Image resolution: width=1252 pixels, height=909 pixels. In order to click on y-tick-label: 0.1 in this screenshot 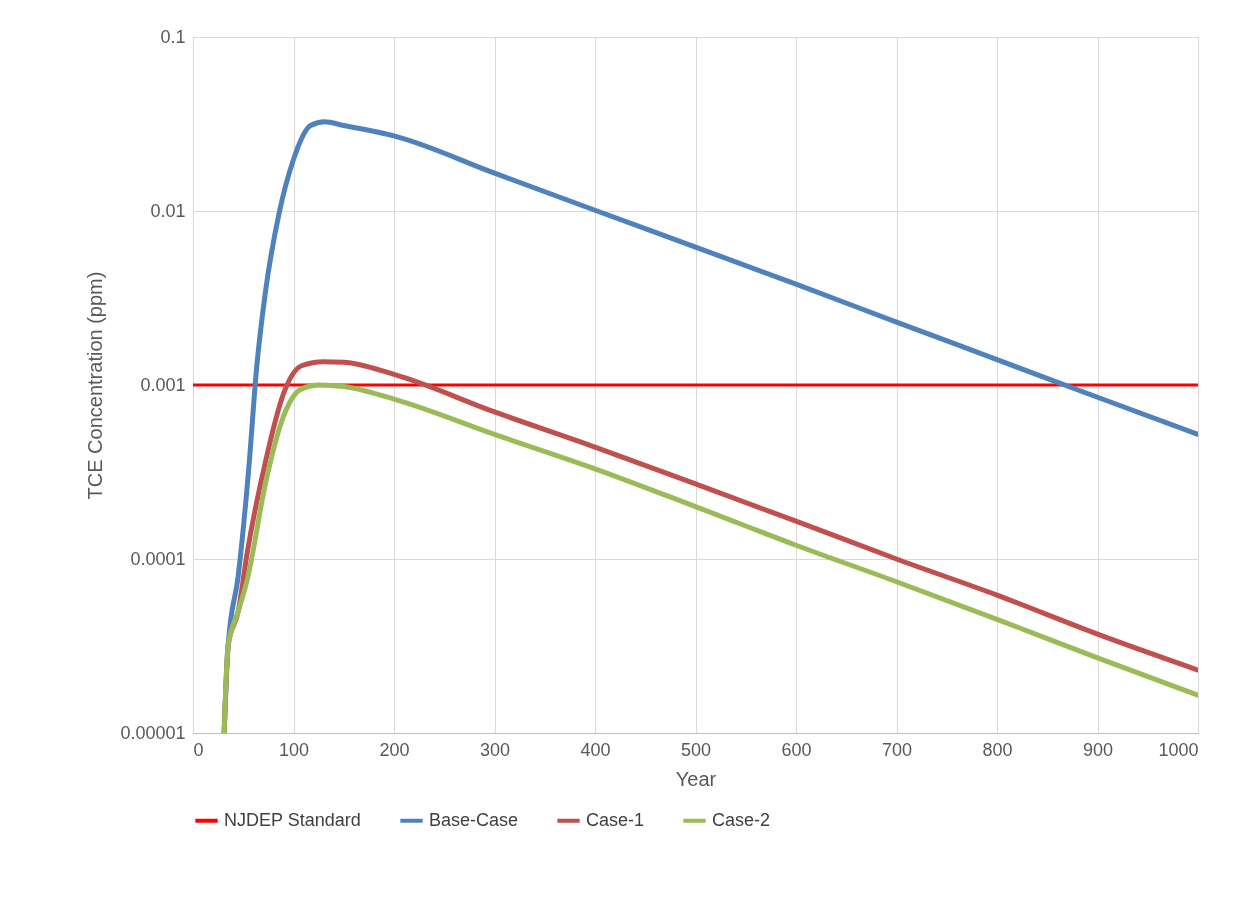, I will do `click(173, 36)`.